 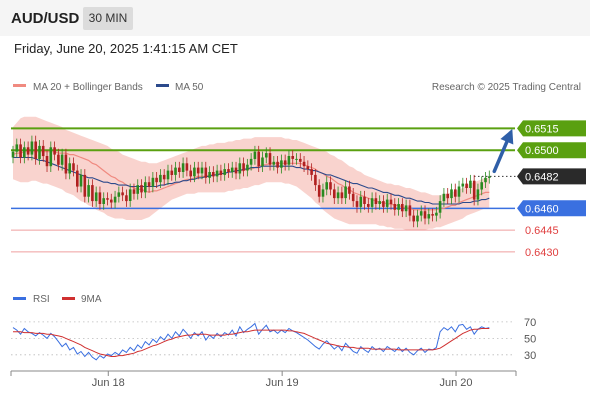 I want to click on rsi-legend-swatch, so click(x=19, y=298).